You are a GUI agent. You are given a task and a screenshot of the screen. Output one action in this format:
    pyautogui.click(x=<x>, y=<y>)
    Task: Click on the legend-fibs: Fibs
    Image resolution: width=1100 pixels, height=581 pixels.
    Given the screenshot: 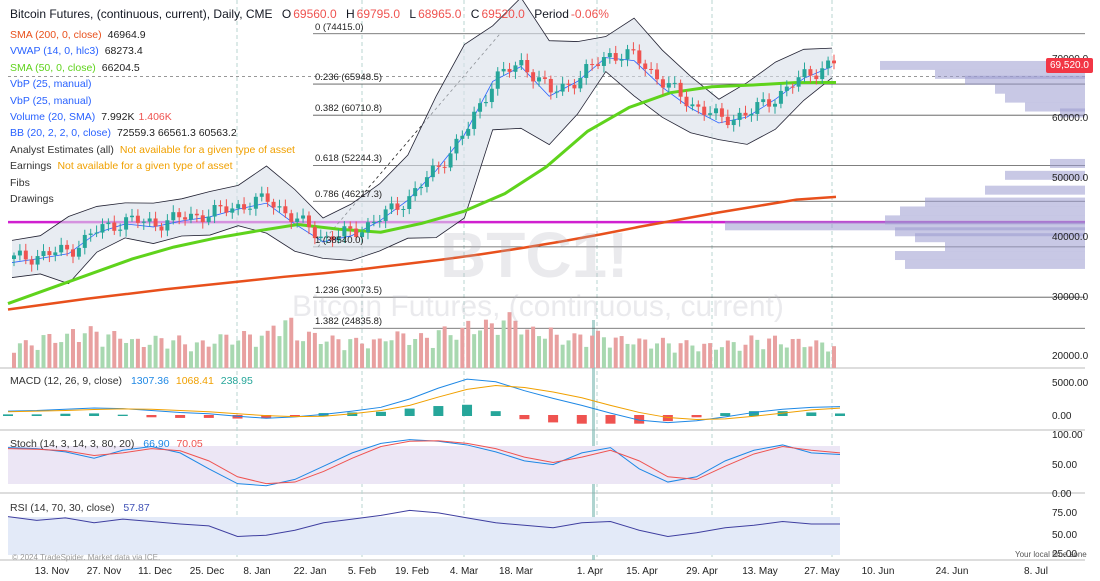 What is the action you would take?
    pyautogui.click(x=20, y=183)
    